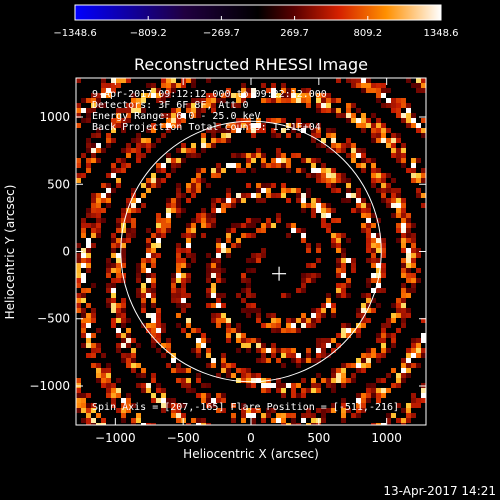  I want to click on colorbar-tick-label: −1348.6, so click(74, 33).